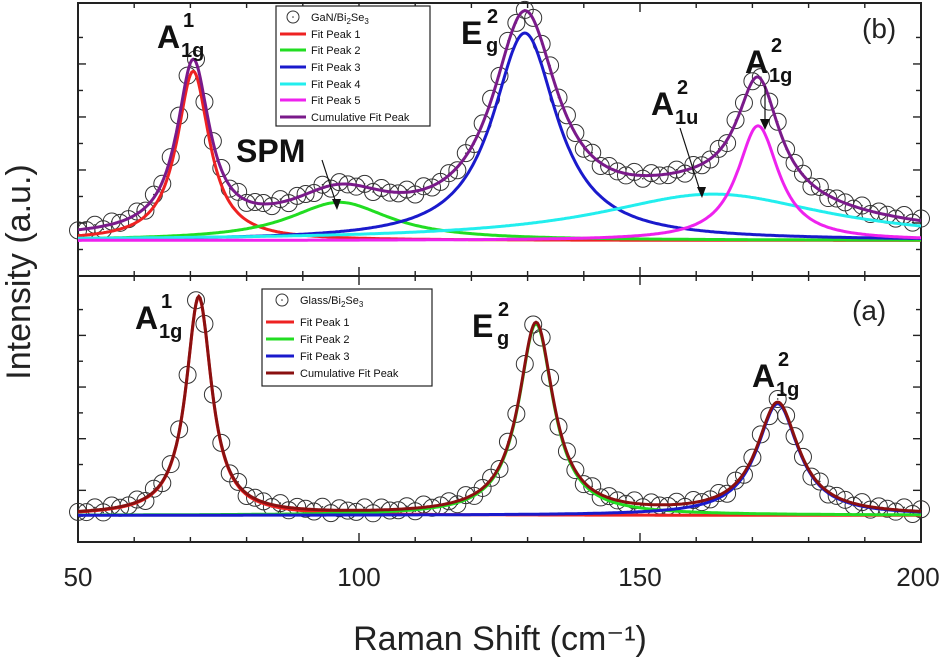 The image size is (947, 660). Describe the element at coordinates (763, 376) in the screenshot. I see `annot-a-a21g-main: A` at that location.